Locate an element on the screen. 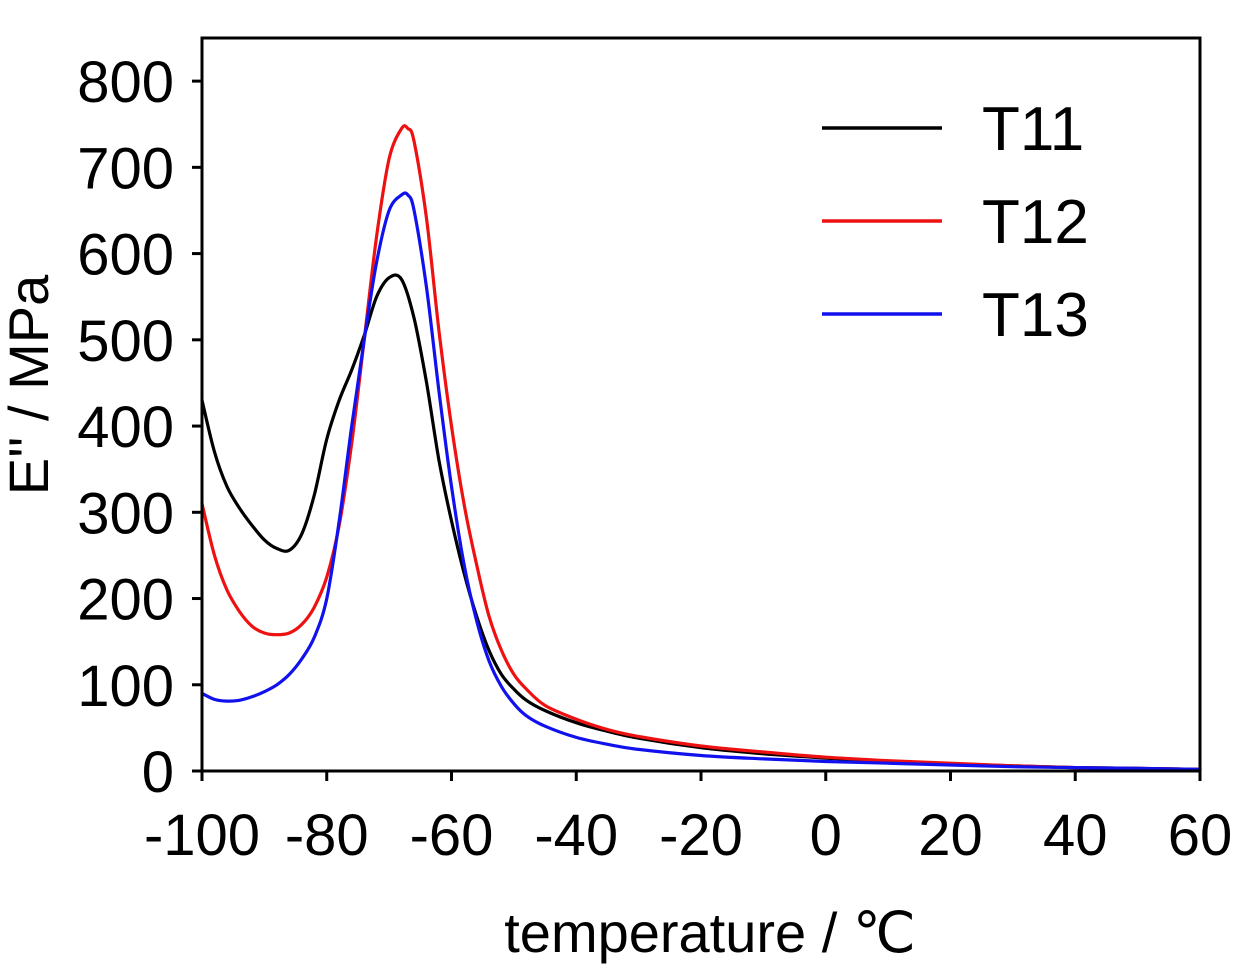  legend: T11 T12 T13 is located at coordinates (955, 222).